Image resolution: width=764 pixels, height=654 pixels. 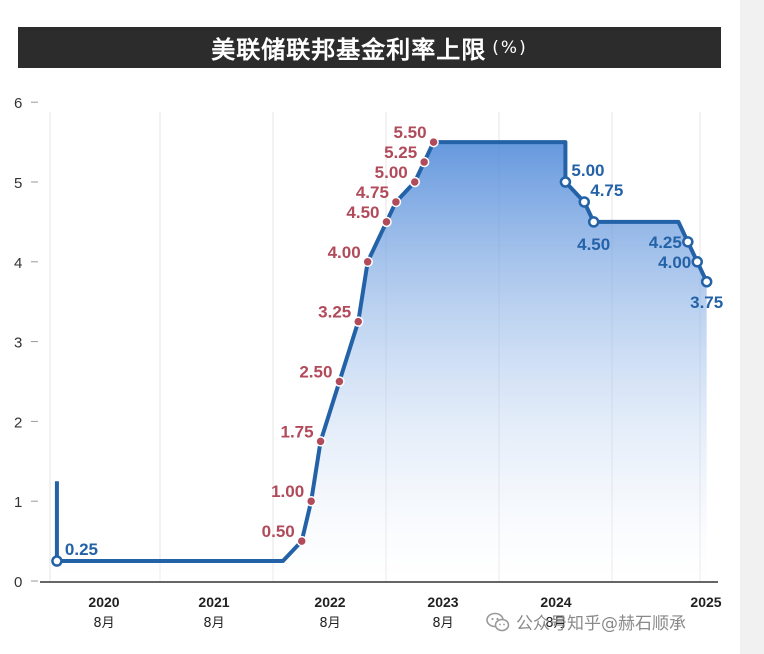 I want to click on point-5.00-12, so click(x=565, y=182).